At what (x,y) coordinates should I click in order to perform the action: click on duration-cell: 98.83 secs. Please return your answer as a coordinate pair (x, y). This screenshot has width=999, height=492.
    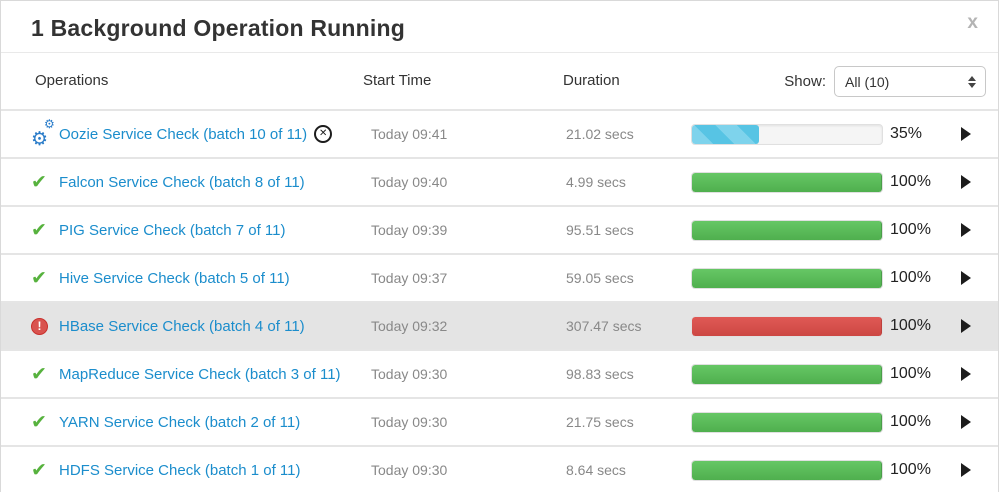
    Looking at the image, I should click on (600, 374).